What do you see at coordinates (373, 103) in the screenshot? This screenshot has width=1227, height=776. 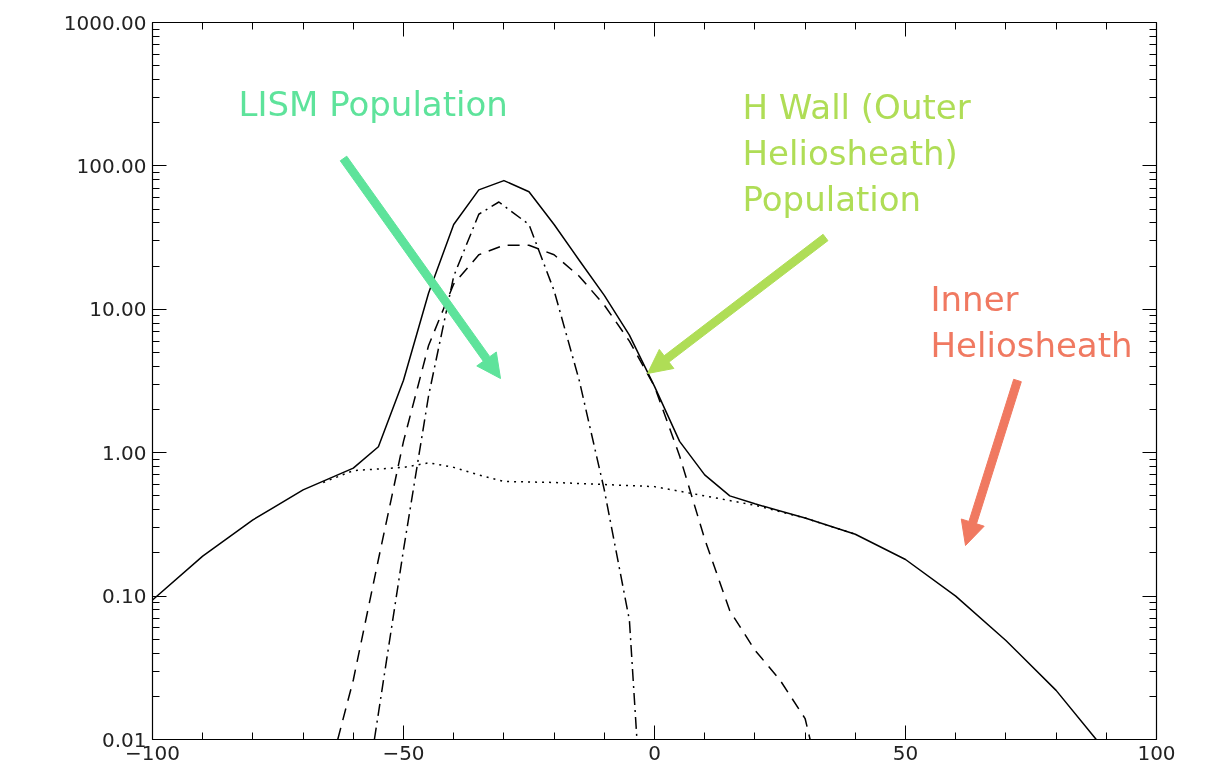 I see `annotation: LISM Population` at bounding box center [373, 103].